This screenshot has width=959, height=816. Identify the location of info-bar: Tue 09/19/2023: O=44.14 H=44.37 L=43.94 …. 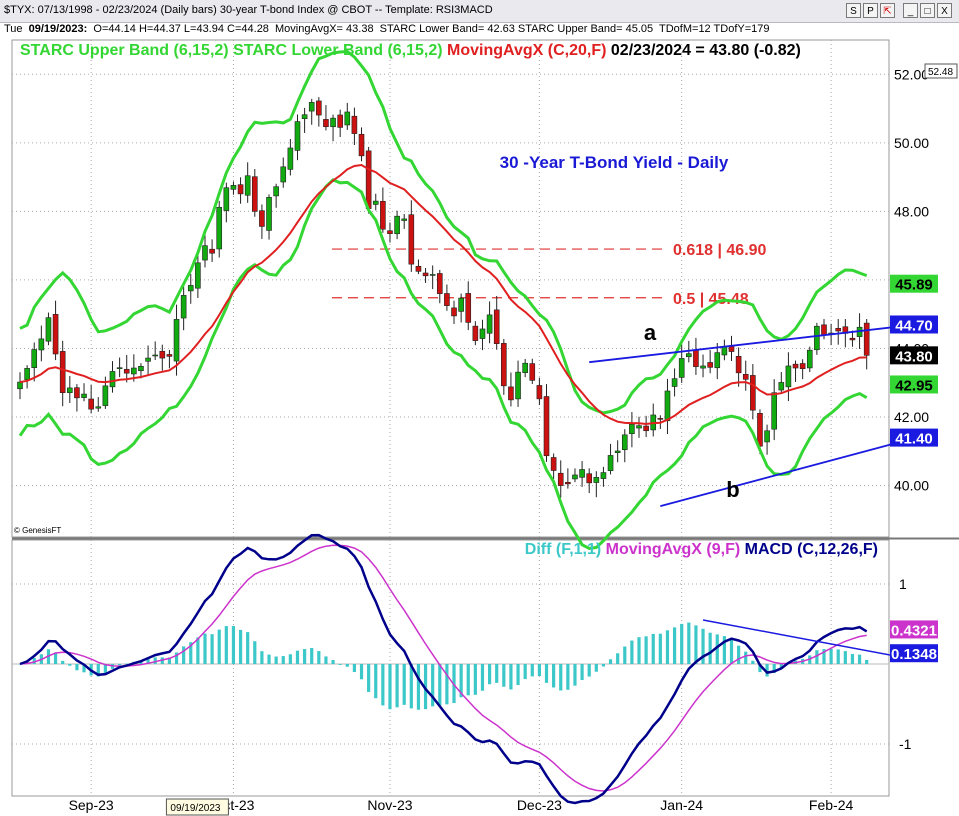
(479, 30).